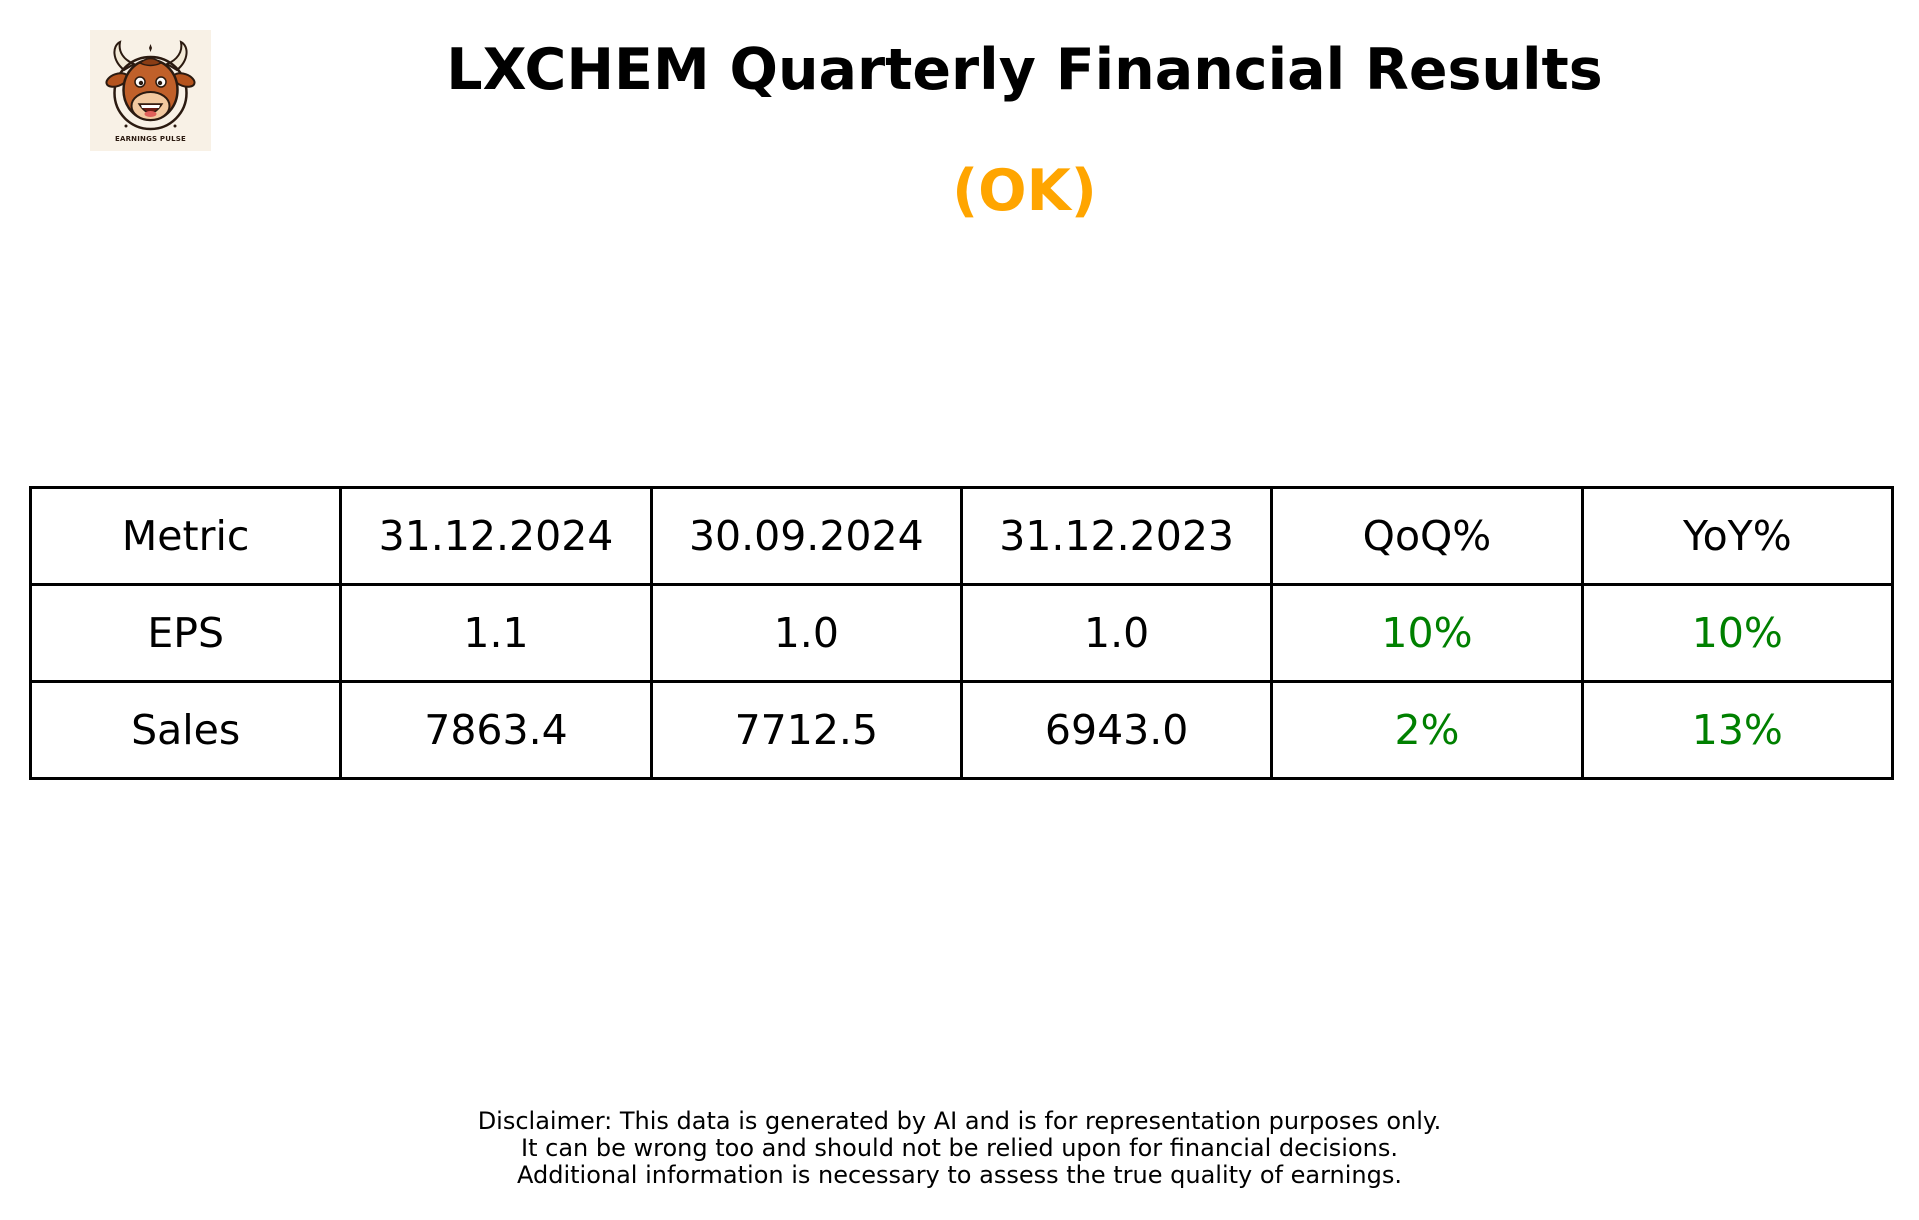 Image resolution: width=1919 pixels, height=1220 pixels. What do you see at coordinates (1737, 730) in the screenshot?
I see `yoy-change: 13%` at bounding box center [1737, 730].